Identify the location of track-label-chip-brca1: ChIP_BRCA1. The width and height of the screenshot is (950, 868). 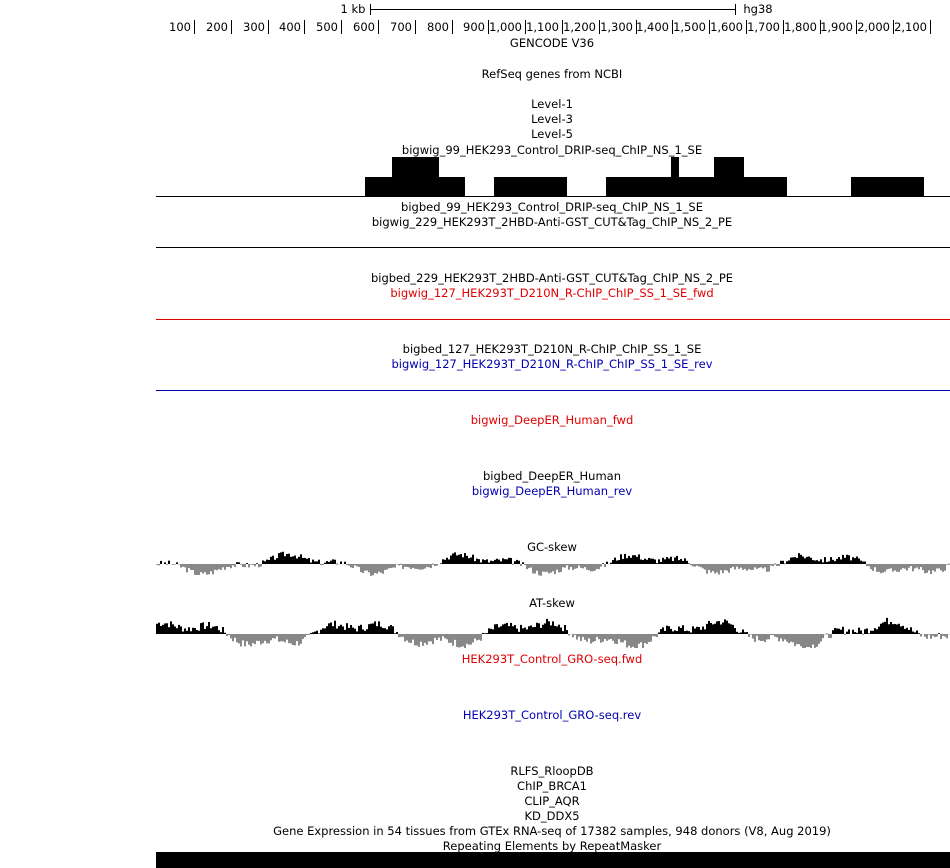
(552, 786).